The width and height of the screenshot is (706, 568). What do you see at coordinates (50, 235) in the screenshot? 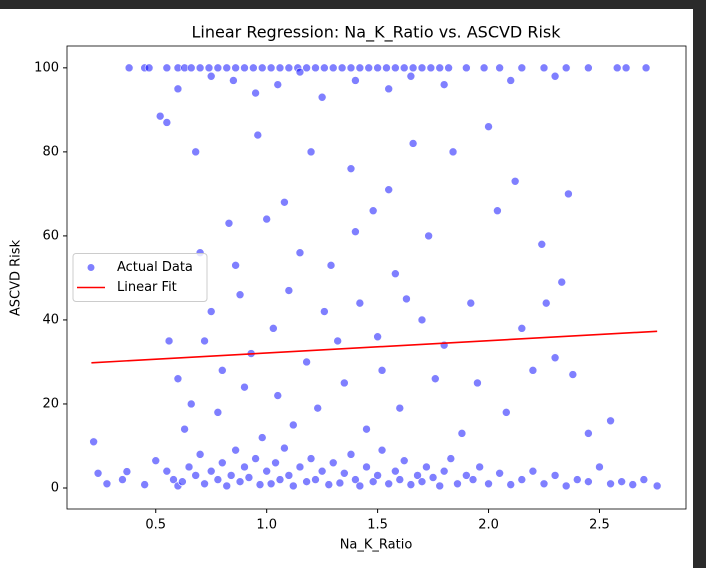
I see `y-tick-label: 60` at bounding box center [50, 235].